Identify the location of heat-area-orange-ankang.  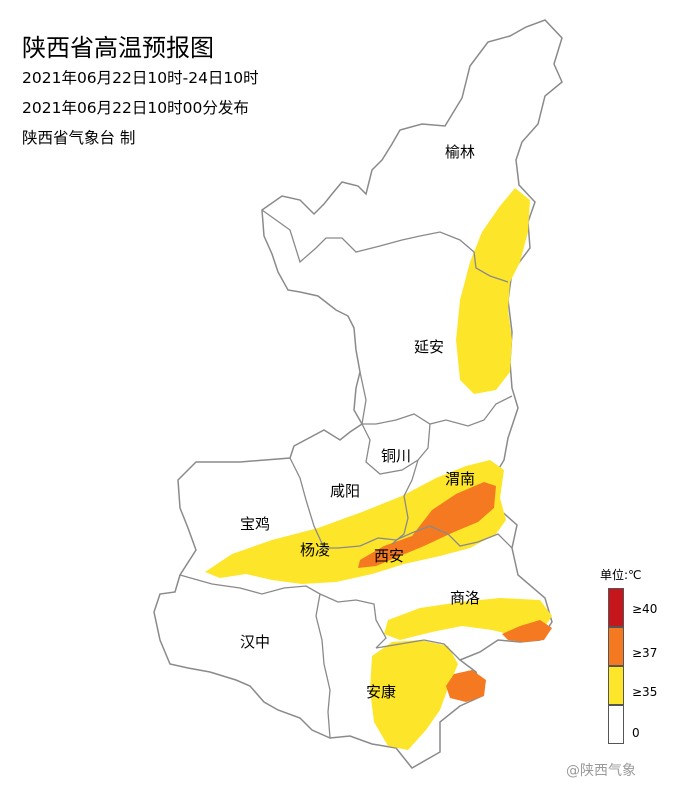
(466, 686).